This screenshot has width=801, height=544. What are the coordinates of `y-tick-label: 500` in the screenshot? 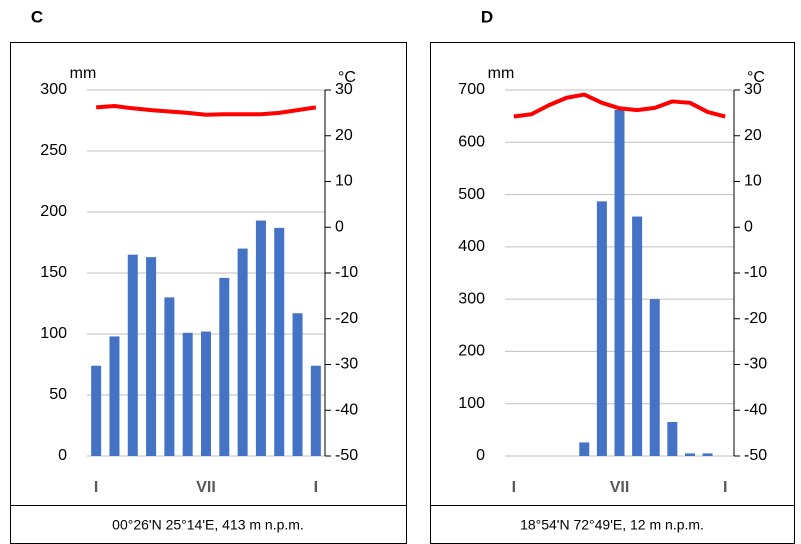 It's located at (471, 194).